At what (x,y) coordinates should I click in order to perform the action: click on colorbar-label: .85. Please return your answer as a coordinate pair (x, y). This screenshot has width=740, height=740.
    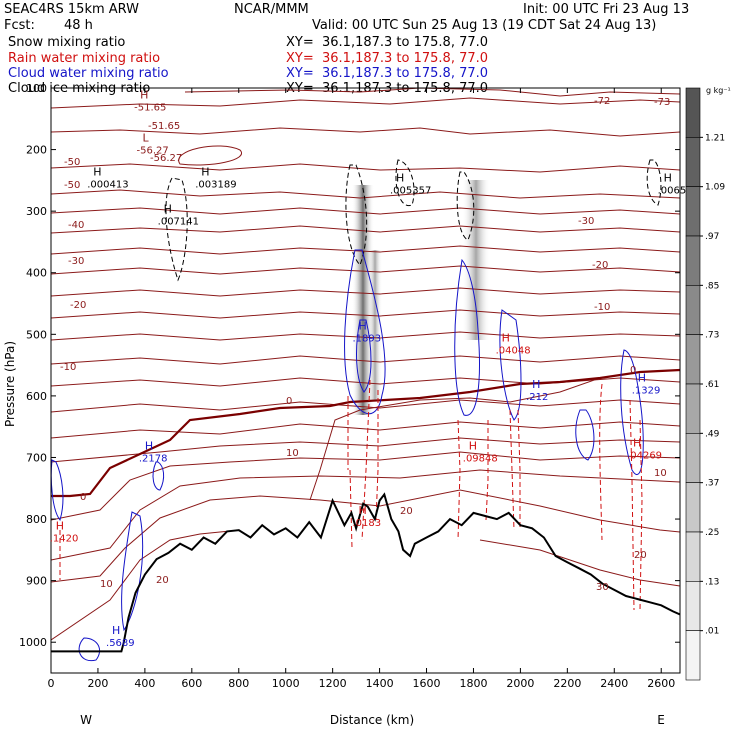
    Looking at the image, I should click on (712, 286).